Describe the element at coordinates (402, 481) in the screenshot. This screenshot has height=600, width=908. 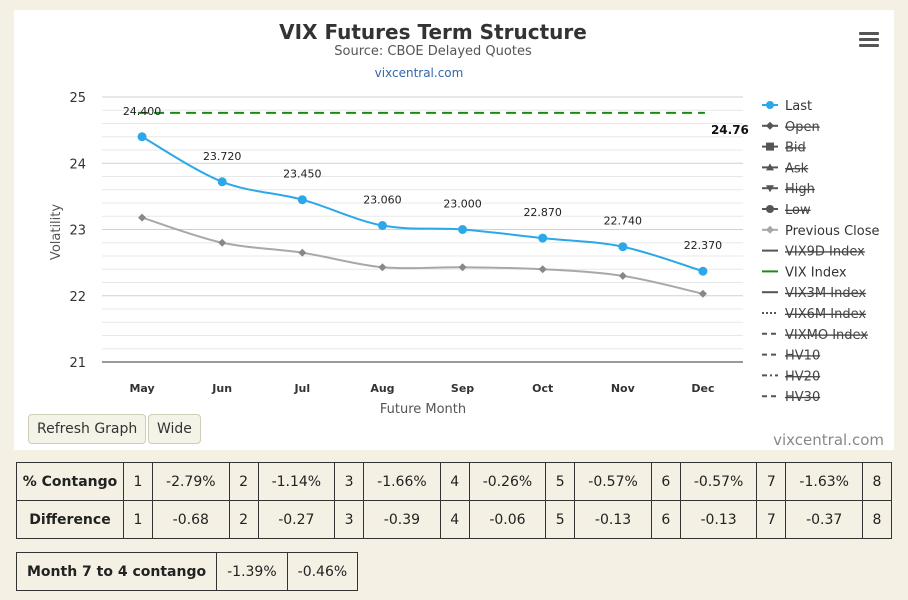
I see `contango-value: -1.66%` at that location.